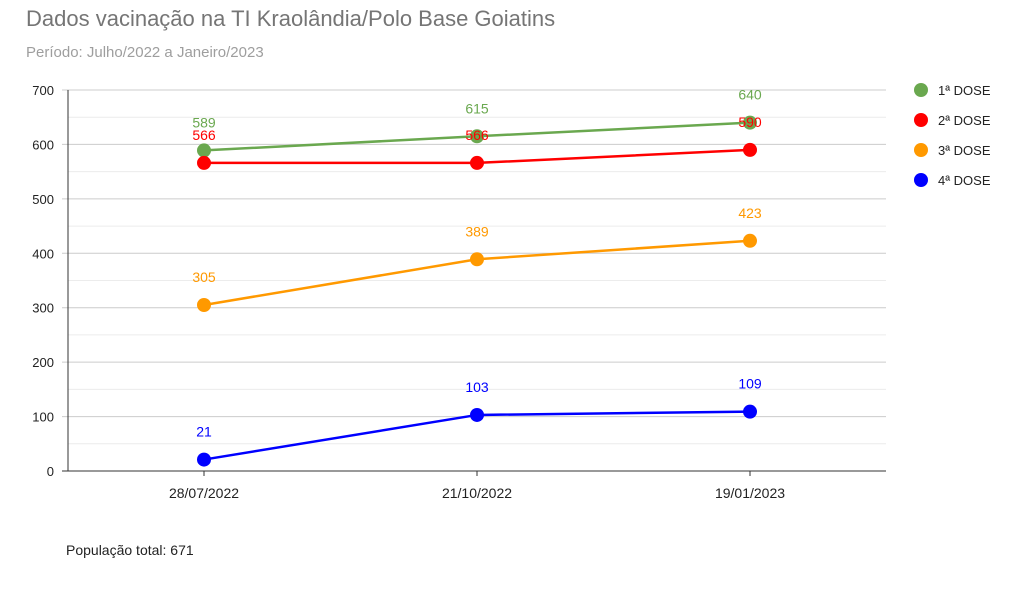  What do you see at coordinates (43, 144) in the screenshot?
I see `y-tick-label: 600` at bounding box center [43, 144].